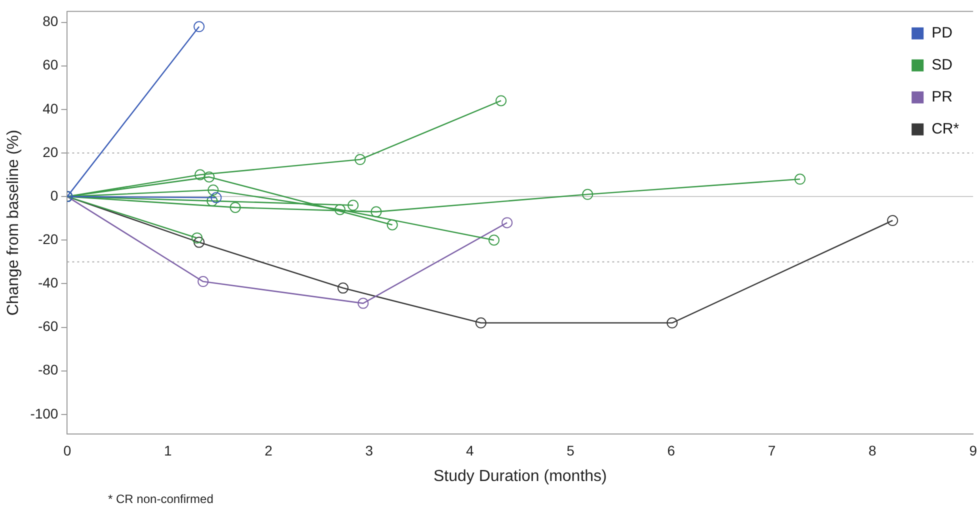  What do you see at coordinates (50, 64) in the screenshot?
I see `y-tick-label: 60` at bounding box center [50, 64].